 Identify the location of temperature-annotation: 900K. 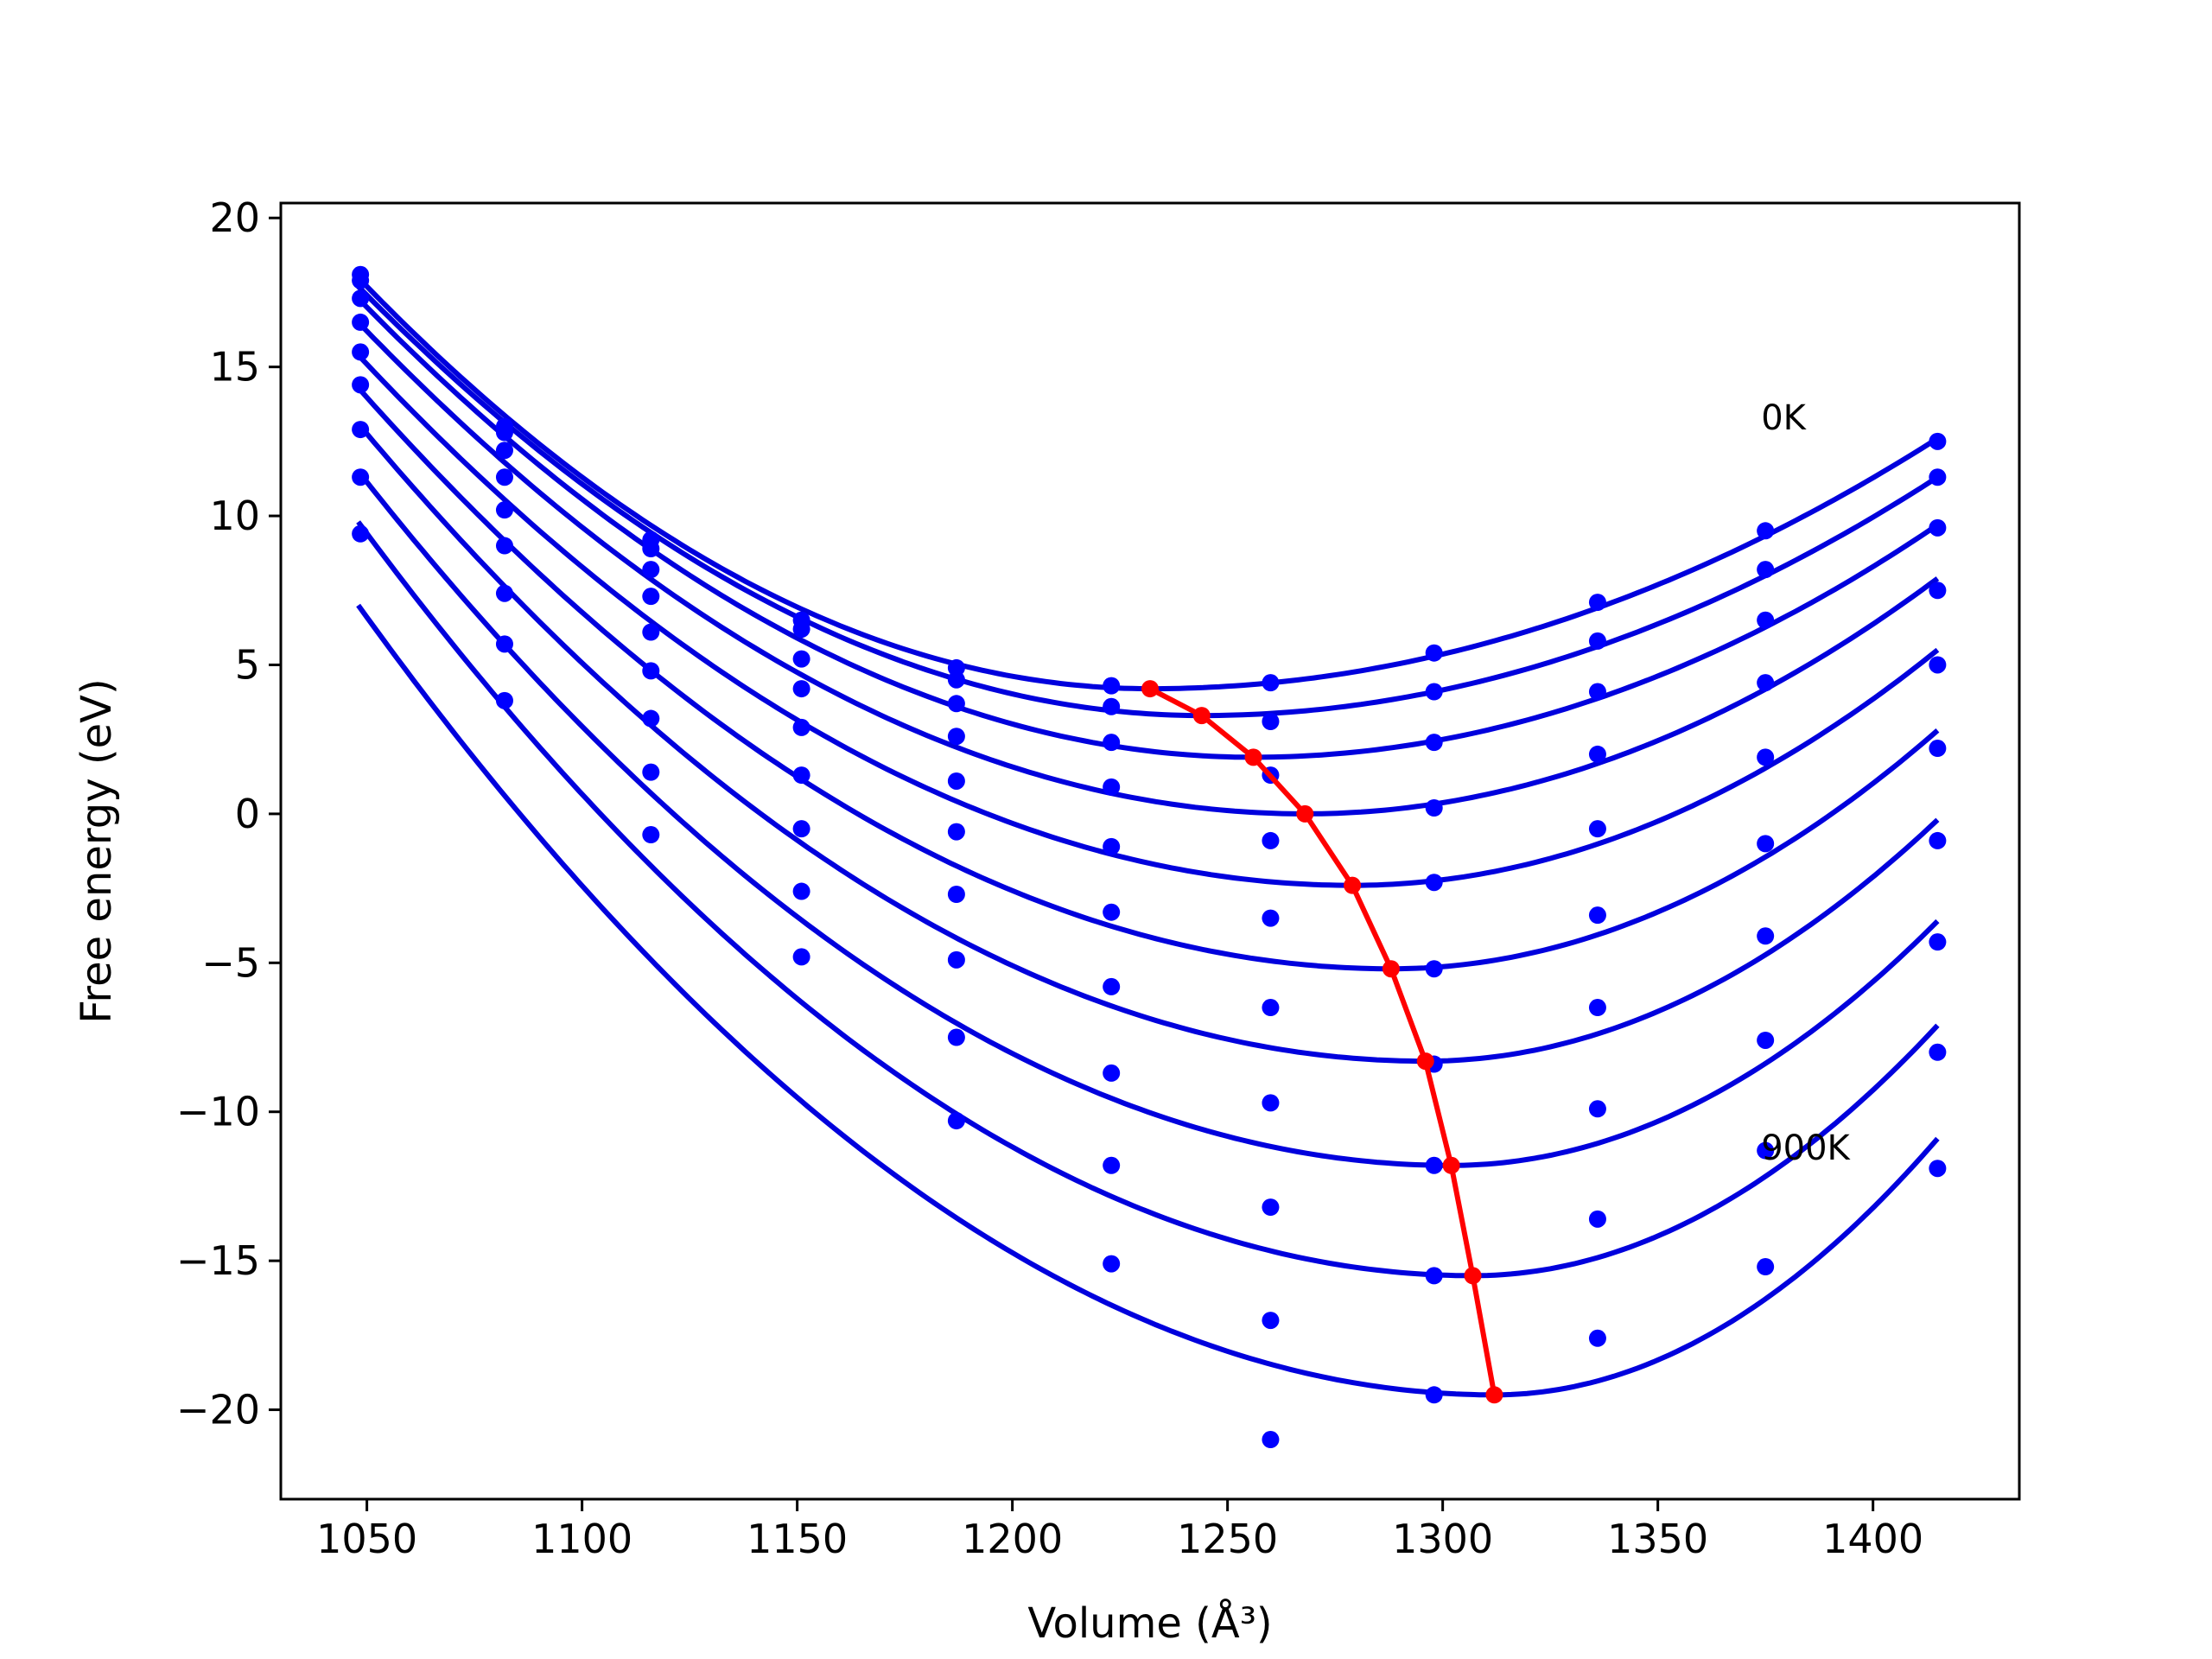
(1806, 1148).